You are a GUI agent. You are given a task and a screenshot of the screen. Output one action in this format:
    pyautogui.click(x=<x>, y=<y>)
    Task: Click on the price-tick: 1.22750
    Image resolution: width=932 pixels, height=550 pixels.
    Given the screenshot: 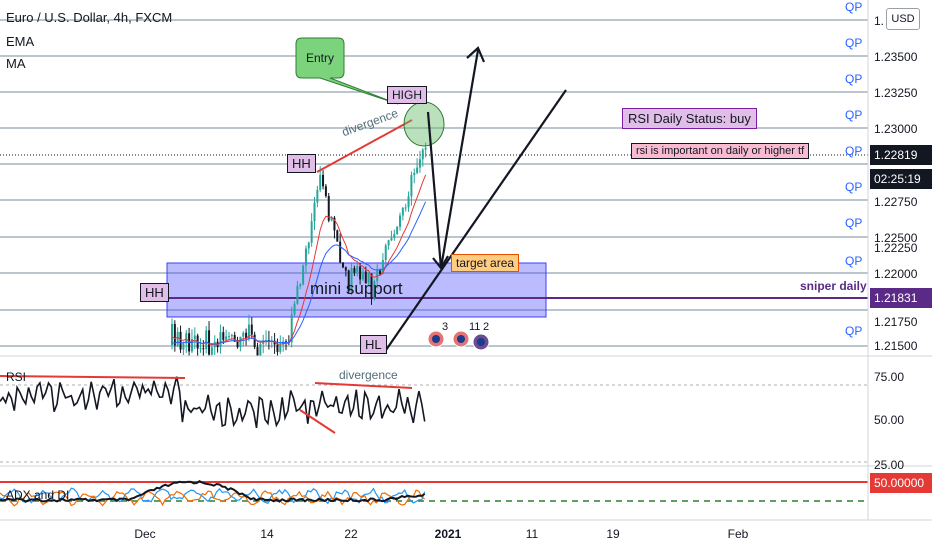 What is the action you would take?
    pyautogui.click(x=896, y=202)
    